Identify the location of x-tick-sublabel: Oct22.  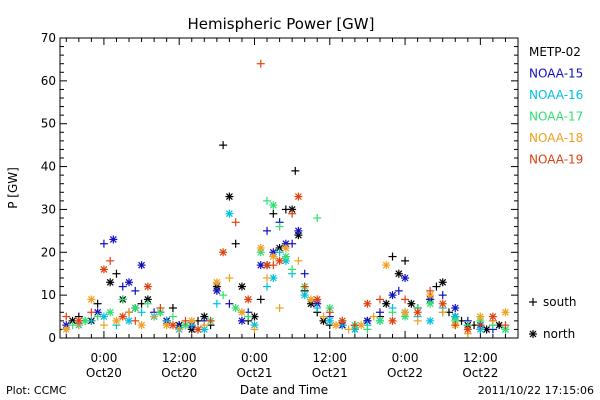
(405, 373).